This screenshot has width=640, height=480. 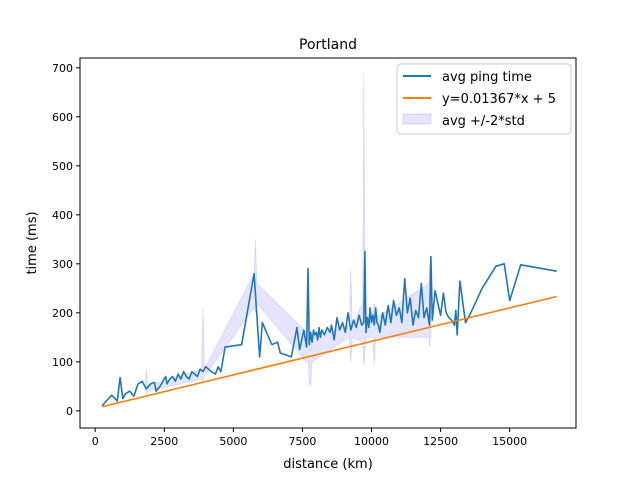 What do you see at coordinates (95, 441) in the screenshot?
I see `x-tick-label: 0` at bounding box center [95, 441].